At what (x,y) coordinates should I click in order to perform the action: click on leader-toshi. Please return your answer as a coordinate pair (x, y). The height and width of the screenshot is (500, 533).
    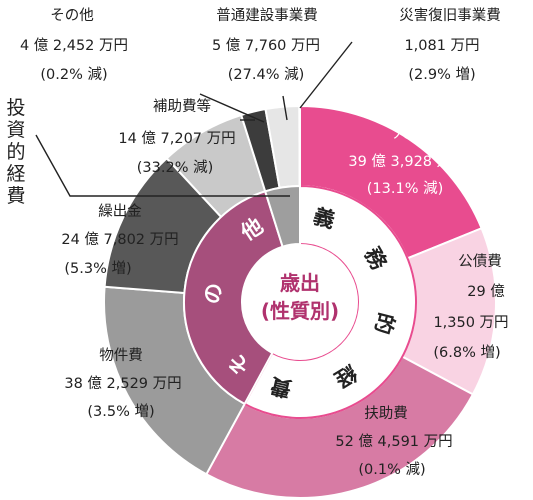
    Looking at the image, I should click on (162, 165).